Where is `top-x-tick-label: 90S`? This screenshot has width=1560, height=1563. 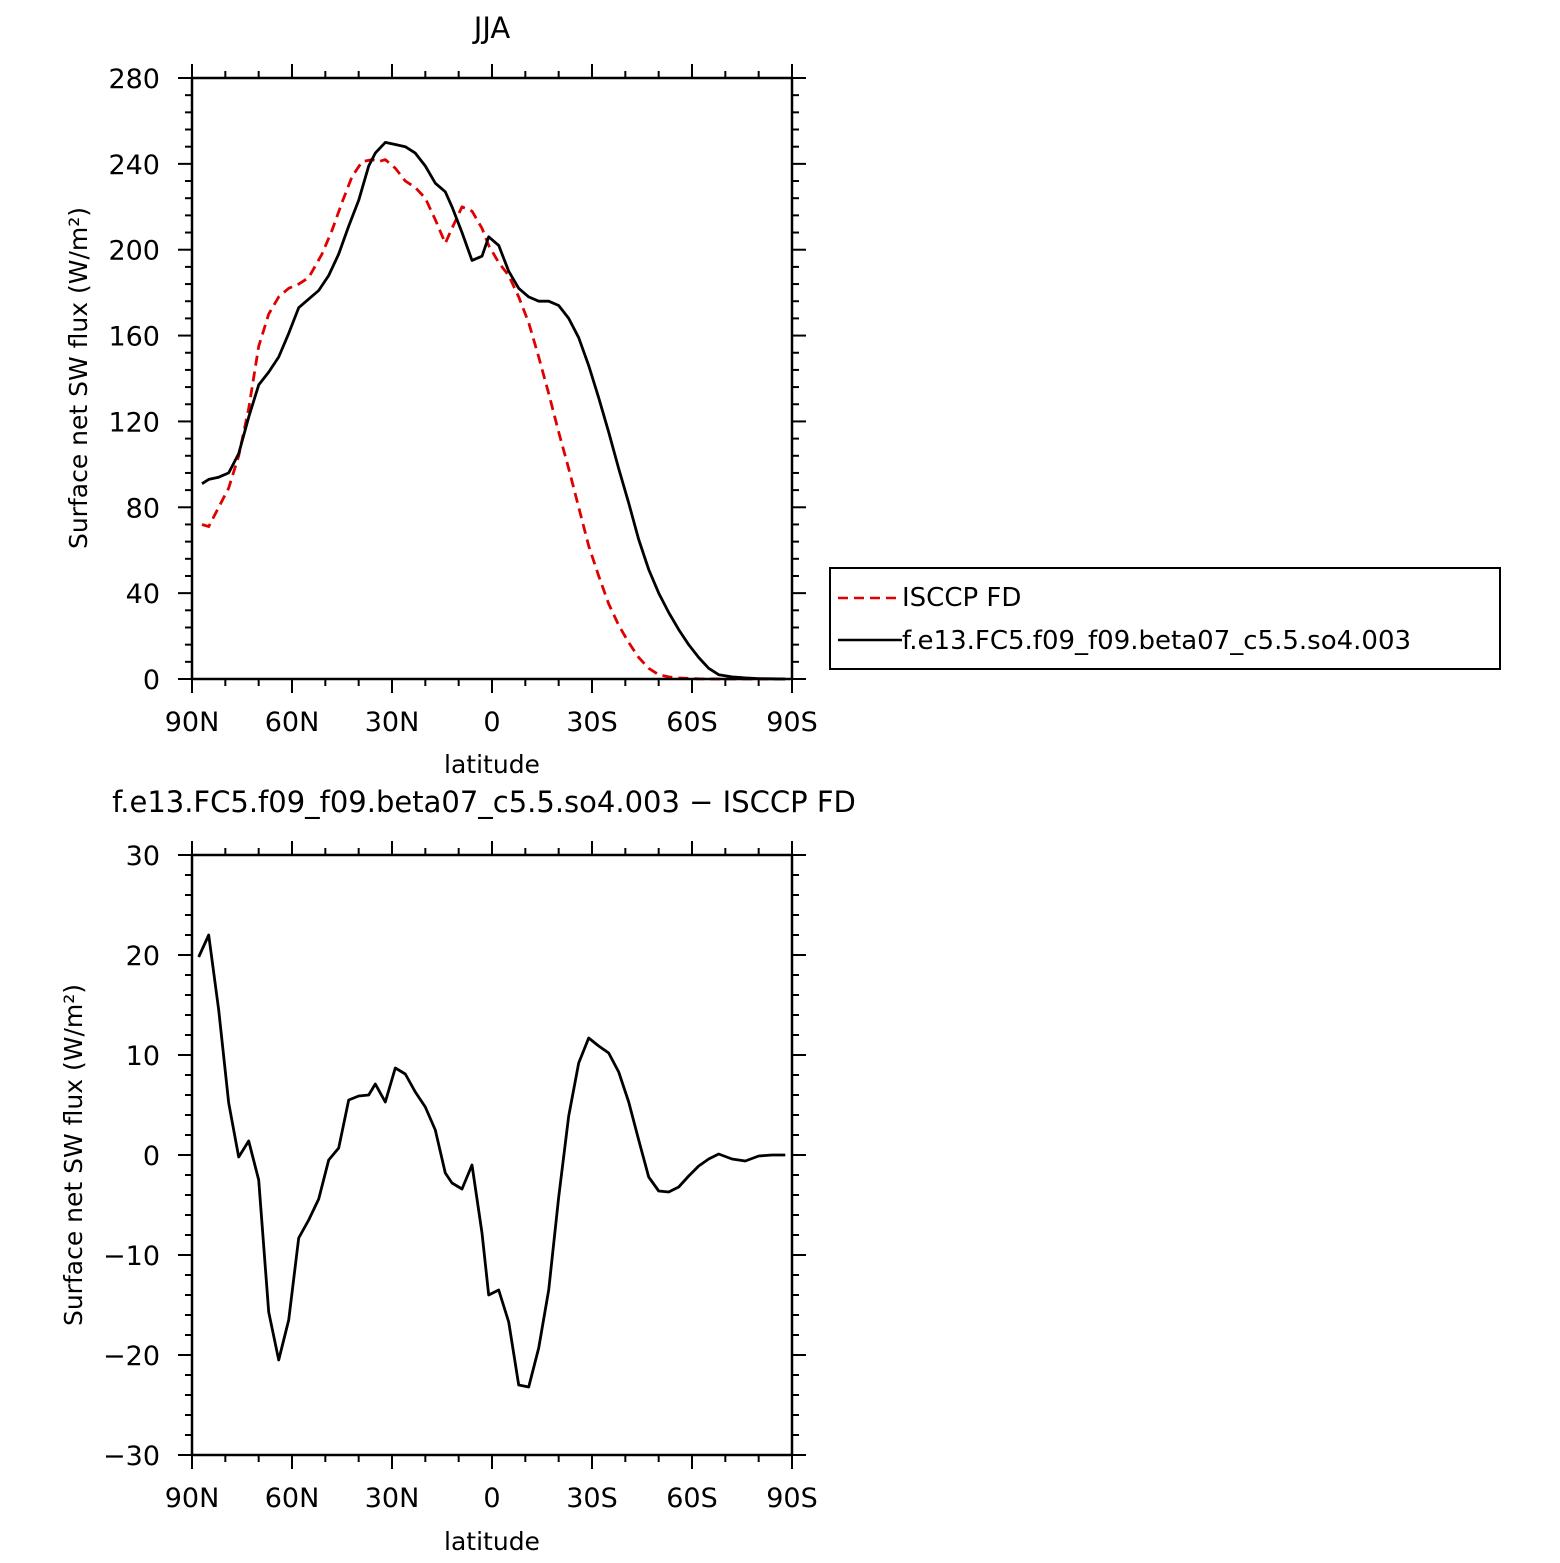 top-x-tick-label: 90S is located at coordinates (792, 722).